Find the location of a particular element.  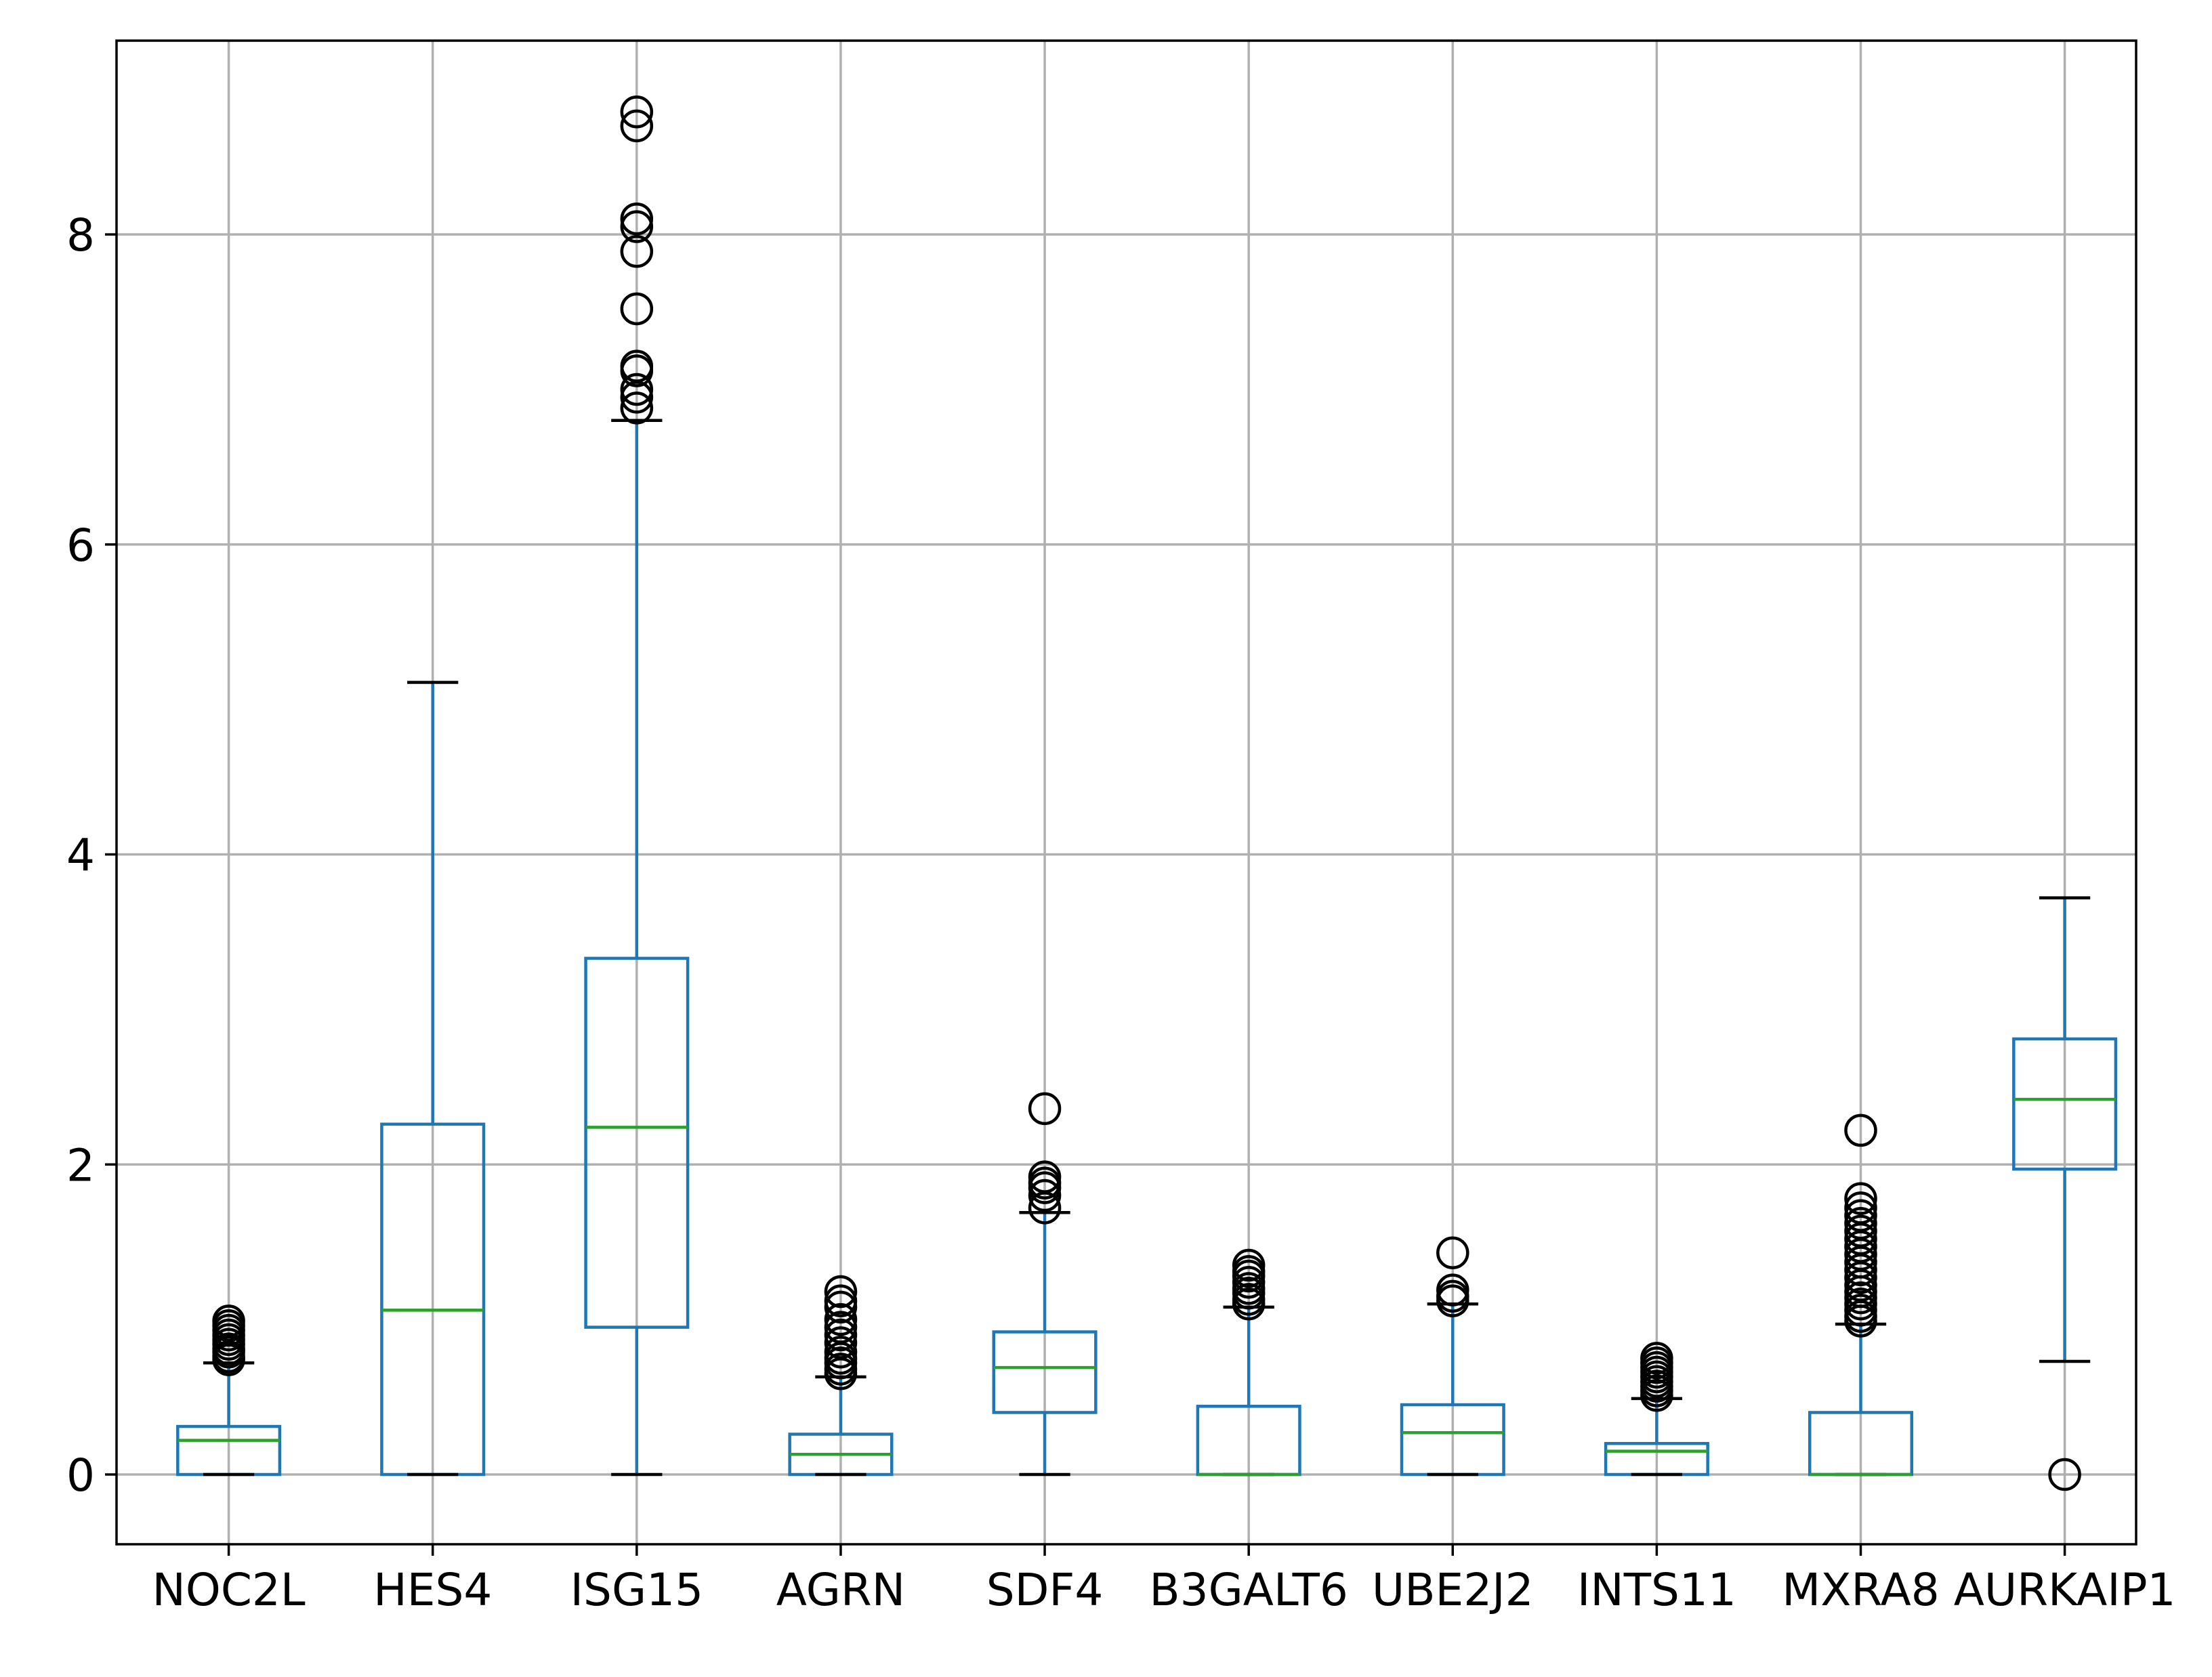

y-axis-ticks: 0 2 4 6 8 is located at coordinates (91, 855).